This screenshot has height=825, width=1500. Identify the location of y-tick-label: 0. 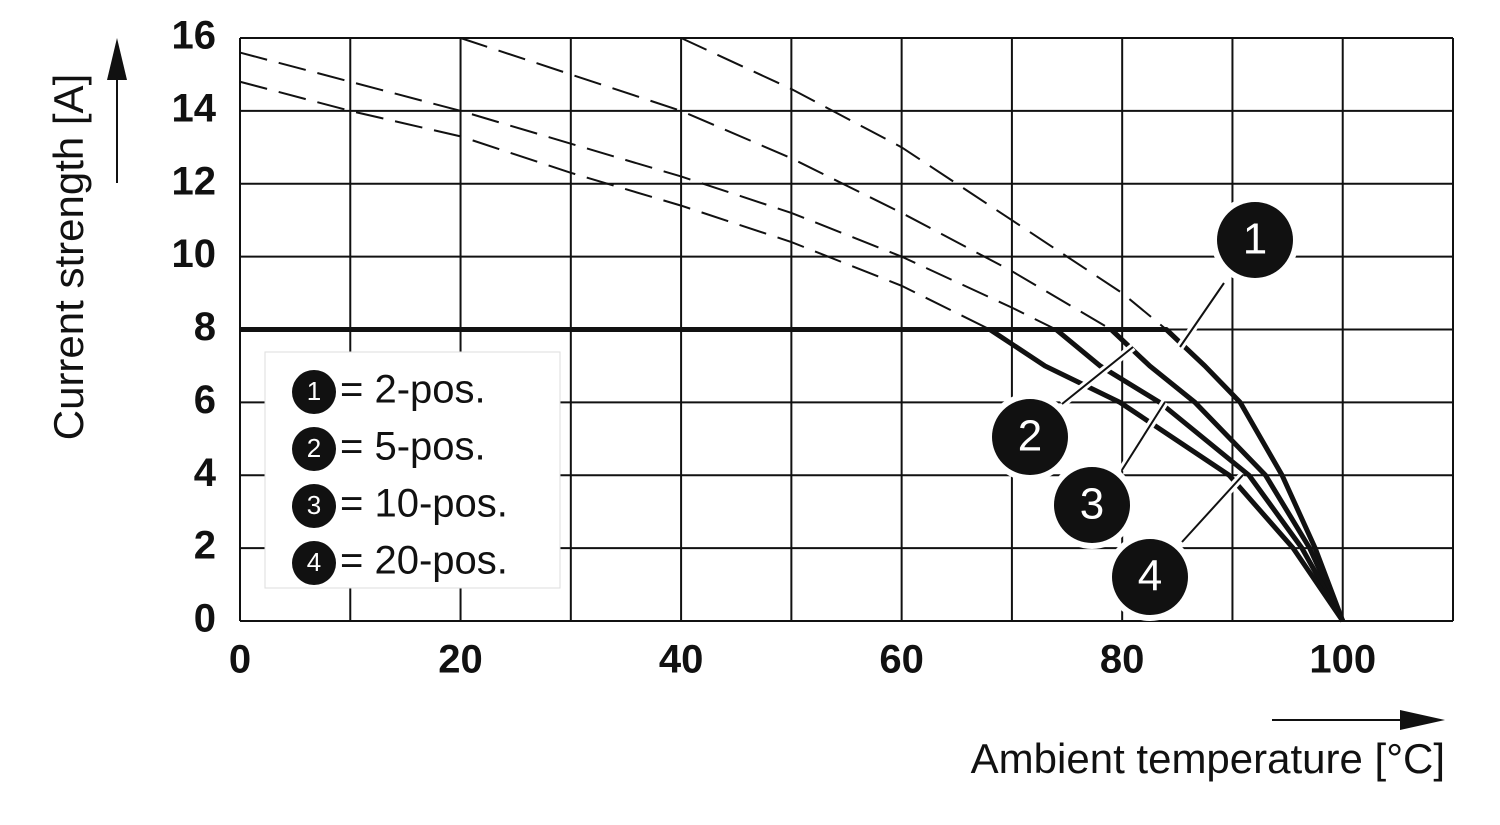
(205, 619).